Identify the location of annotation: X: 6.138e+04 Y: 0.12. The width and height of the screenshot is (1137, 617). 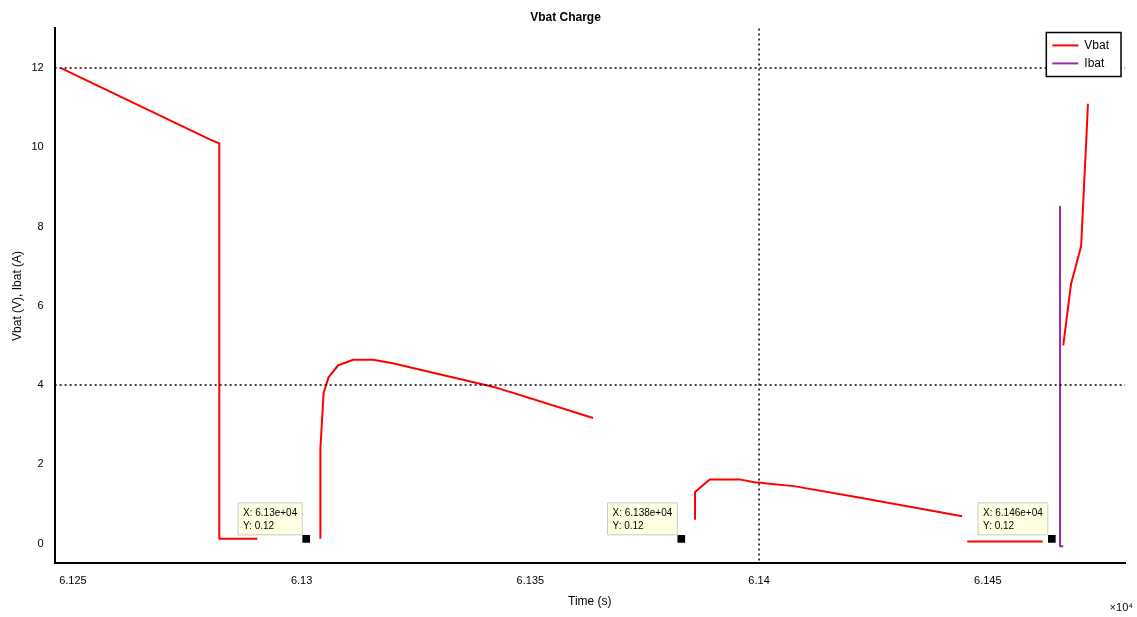
(642, 518).